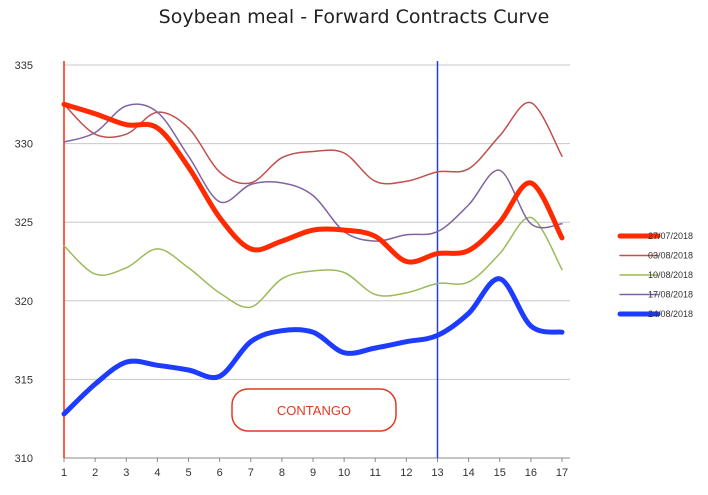  Describe the element at coordinates (126, 473) in the screenshot. I see `x-tick-label: 3` at that location.